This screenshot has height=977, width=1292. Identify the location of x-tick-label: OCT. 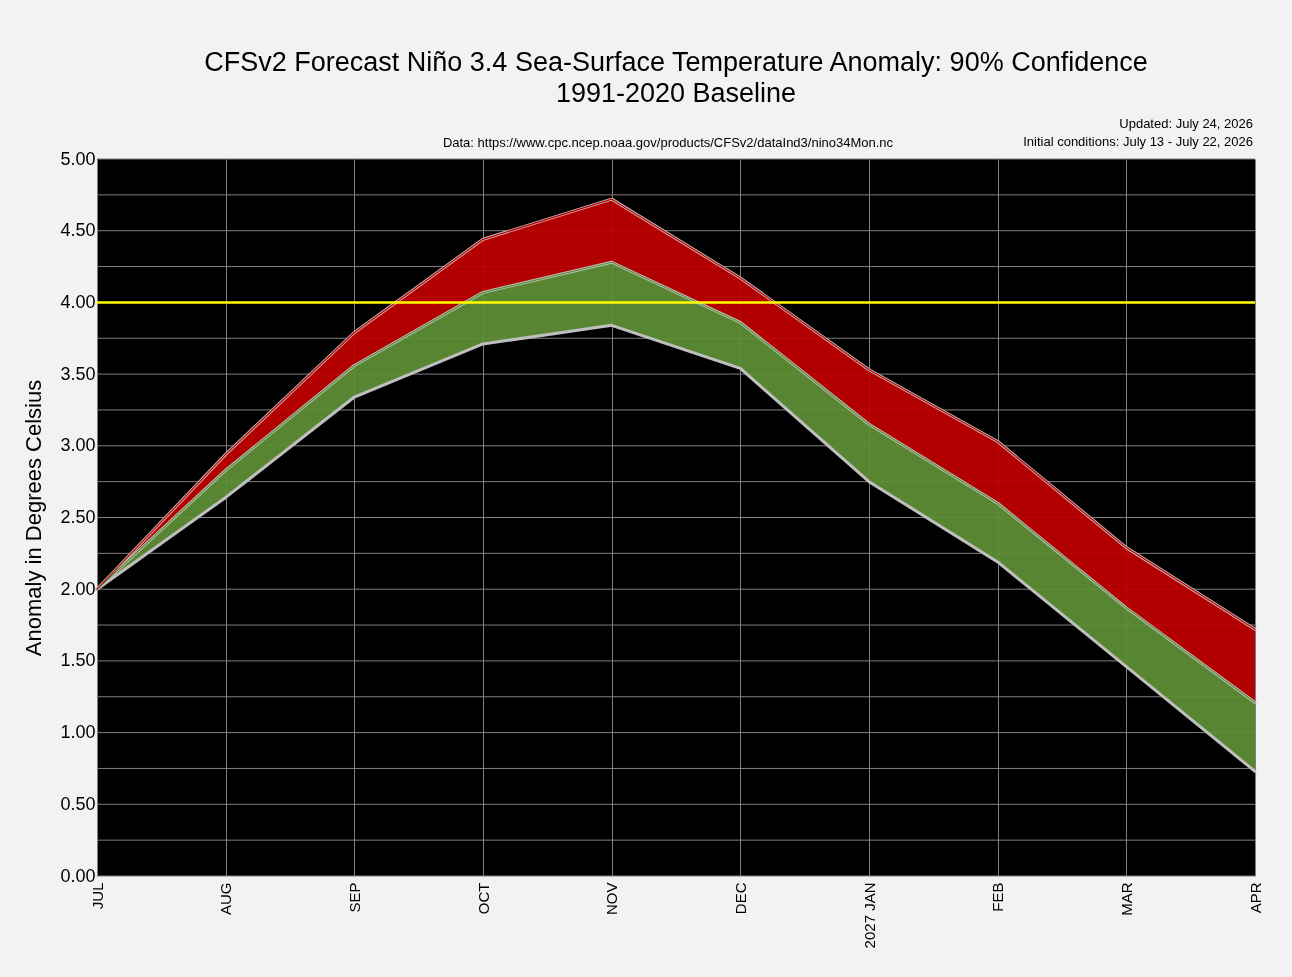
(483, 898).